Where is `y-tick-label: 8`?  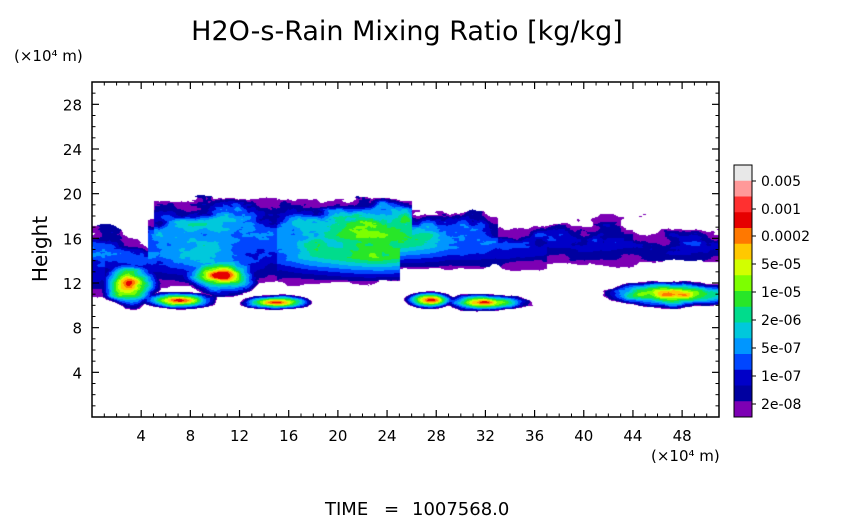 y-tick-label: 8 is located at coordinates (77, 329).